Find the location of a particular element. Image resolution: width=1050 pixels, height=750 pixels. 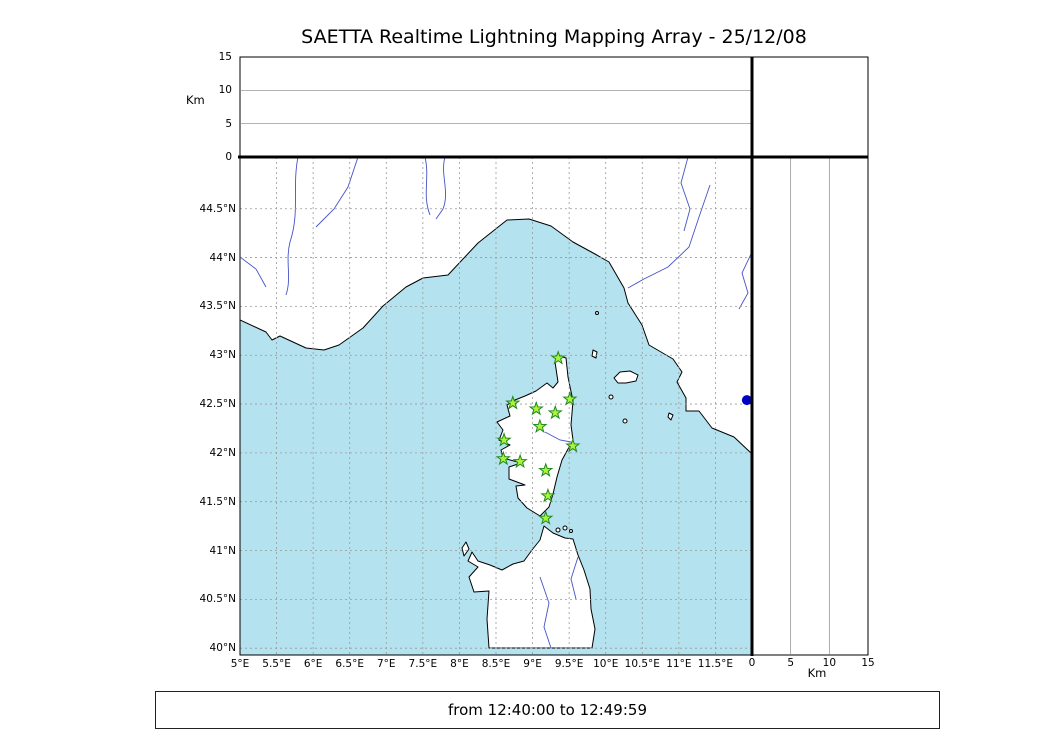

event-dot is located at coordinates (746, 400).